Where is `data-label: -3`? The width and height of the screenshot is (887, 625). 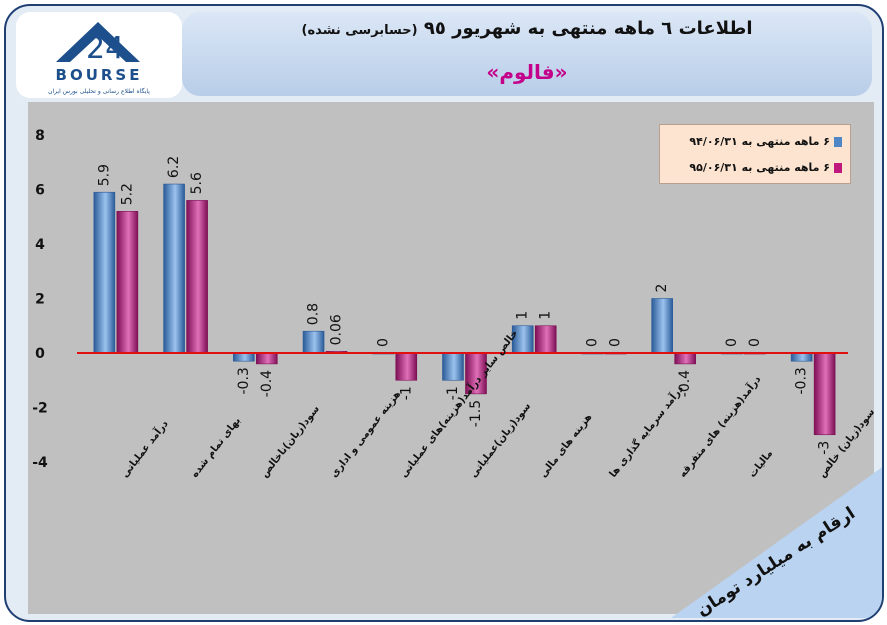
data-label: -3 is located at coordinates (825, 448).